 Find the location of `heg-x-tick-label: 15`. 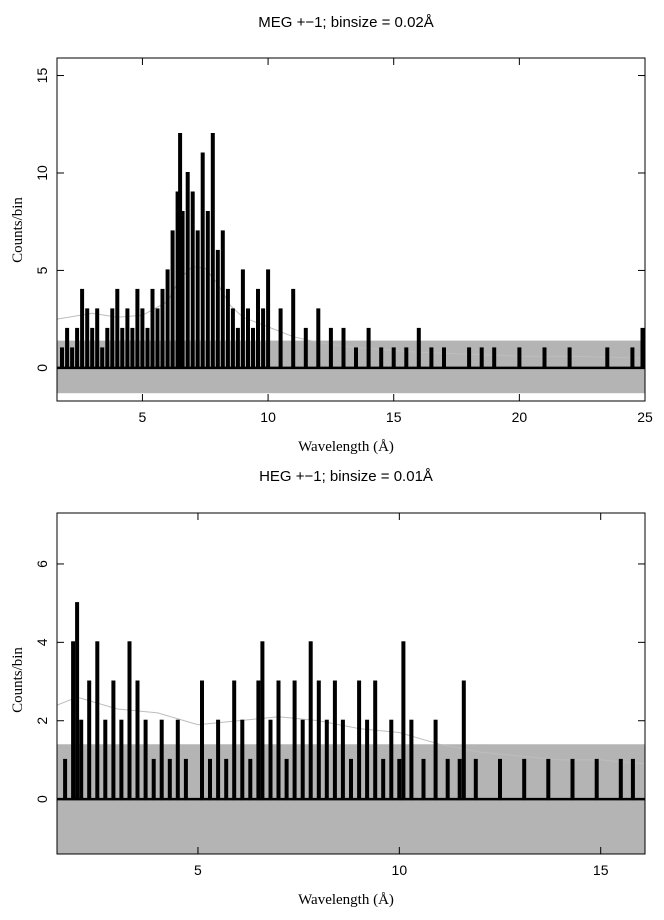

heg-x-tick-label: 15 is located at coordinates (601, 870).